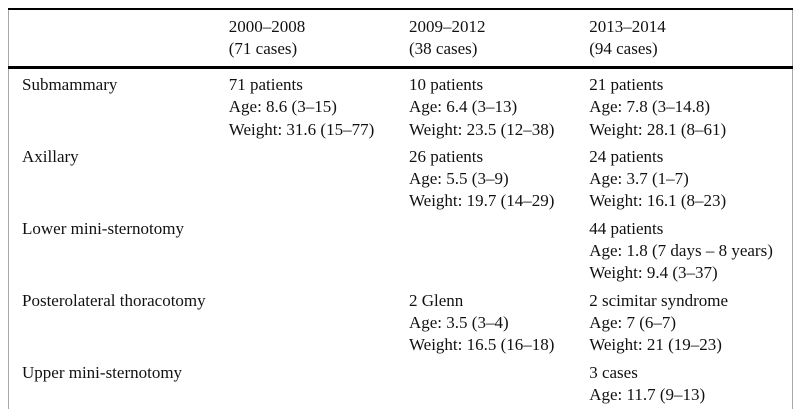 This screenshot has width=801, height=409. What do you see at coordinates (102, 372) in the screenshot?
I see `row-label: Upper mini-sternotomy` at bounding box center [102, 372].